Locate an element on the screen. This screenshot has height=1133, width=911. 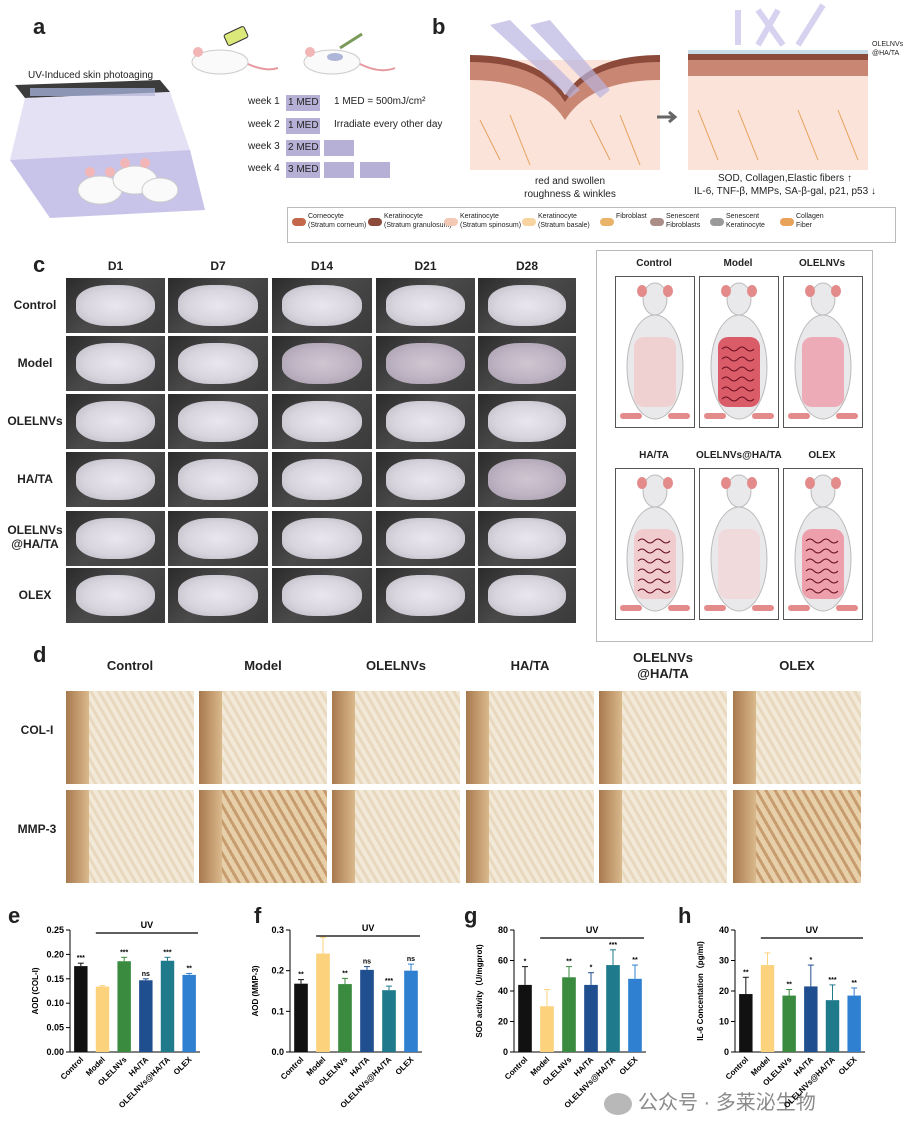
mice-group-icon is located at coordinates (128, 181).